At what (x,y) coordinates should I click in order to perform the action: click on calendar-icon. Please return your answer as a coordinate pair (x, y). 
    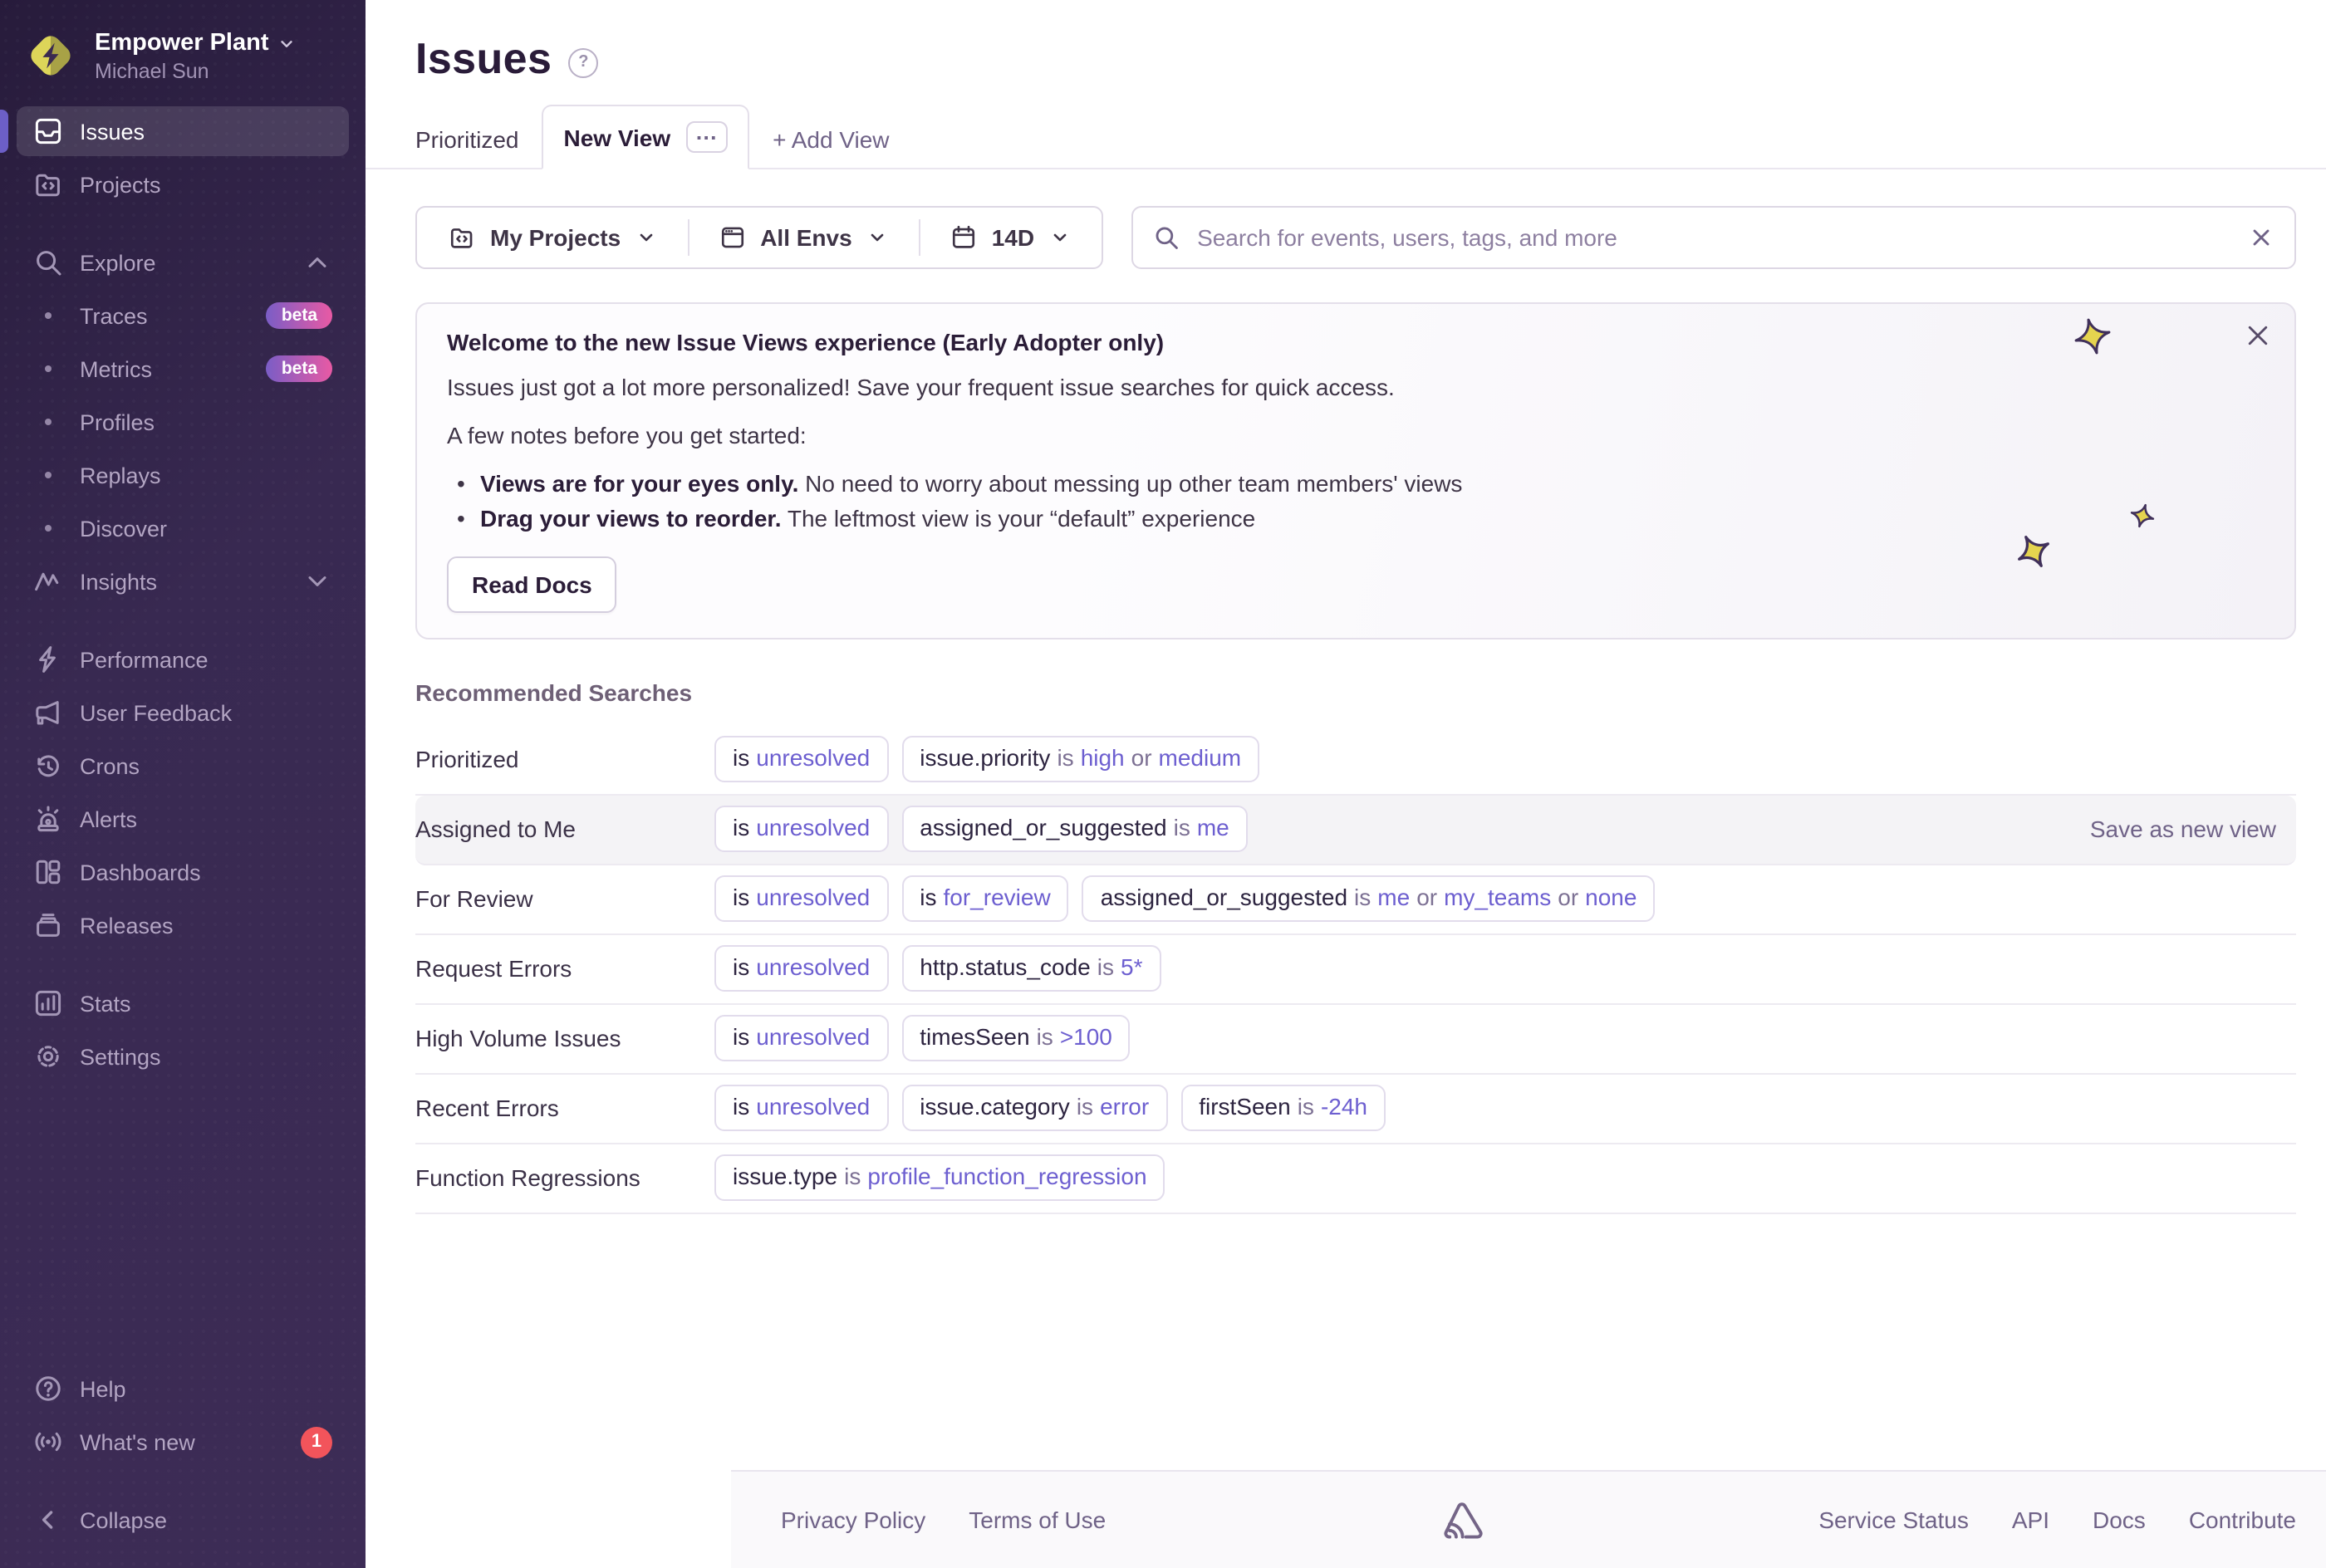
    Looking at the image, I should click on (963, 237).